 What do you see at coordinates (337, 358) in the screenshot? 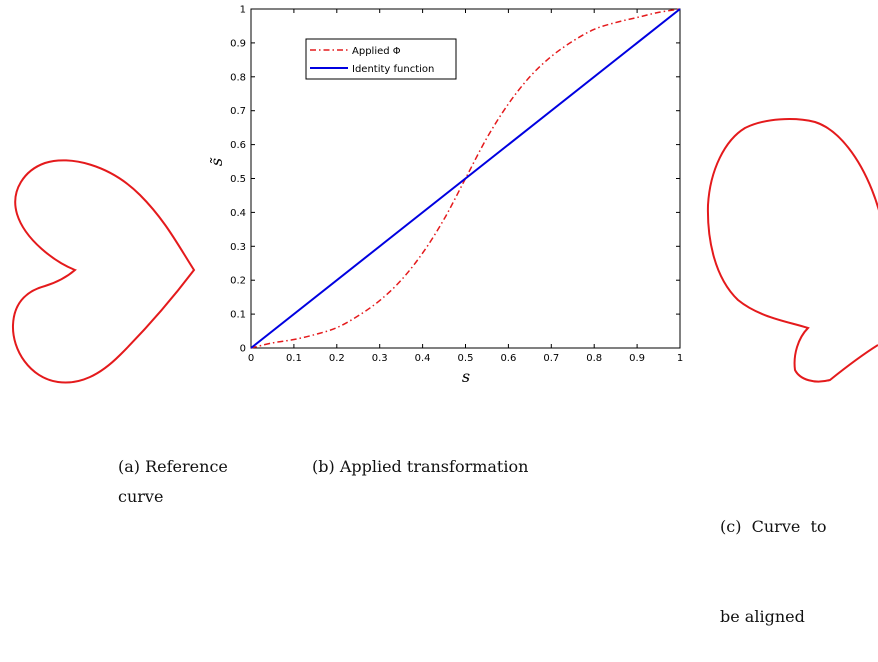
I see `x-tick-label: 0.2` at bounding box center [337, 358].